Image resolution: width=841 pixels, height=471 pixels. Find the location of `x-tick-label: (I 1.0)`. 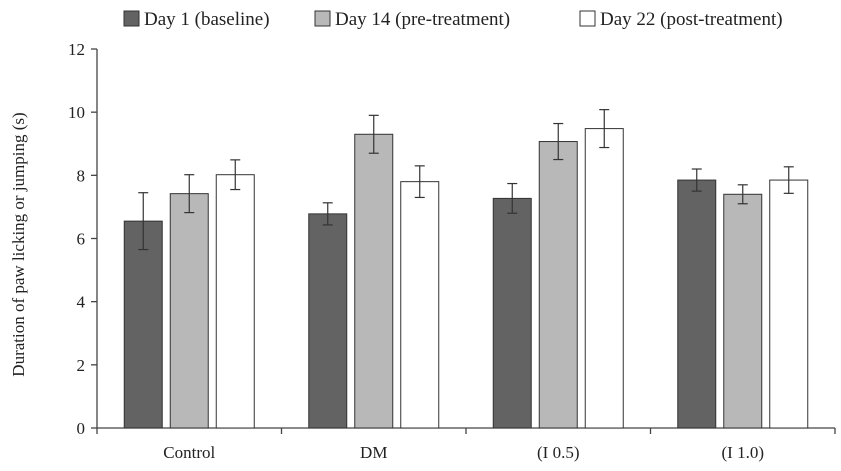

x-tick-label: (I 1.0) is located at coordinates (743, 452).